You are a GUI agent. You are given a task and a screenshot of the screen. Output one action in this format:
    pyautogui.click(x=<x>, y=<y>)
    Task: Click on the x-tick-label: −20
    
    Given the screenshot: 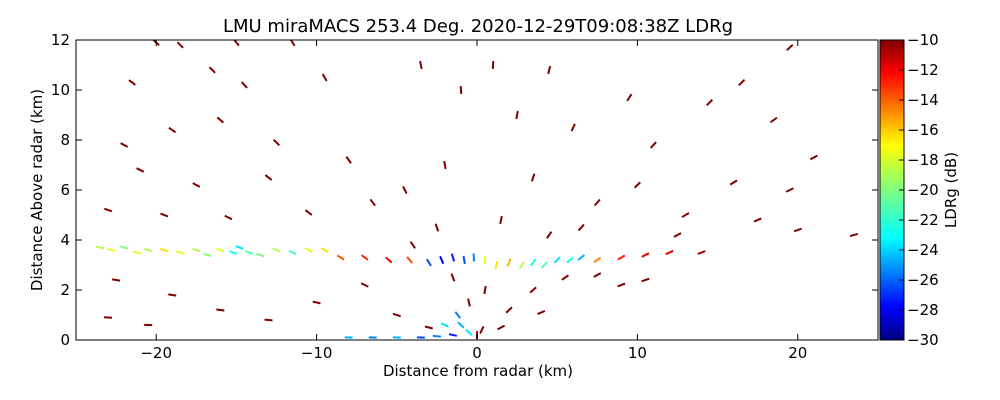 What is the action you would take?
    pyautogui.click(x=156, y=353)
    